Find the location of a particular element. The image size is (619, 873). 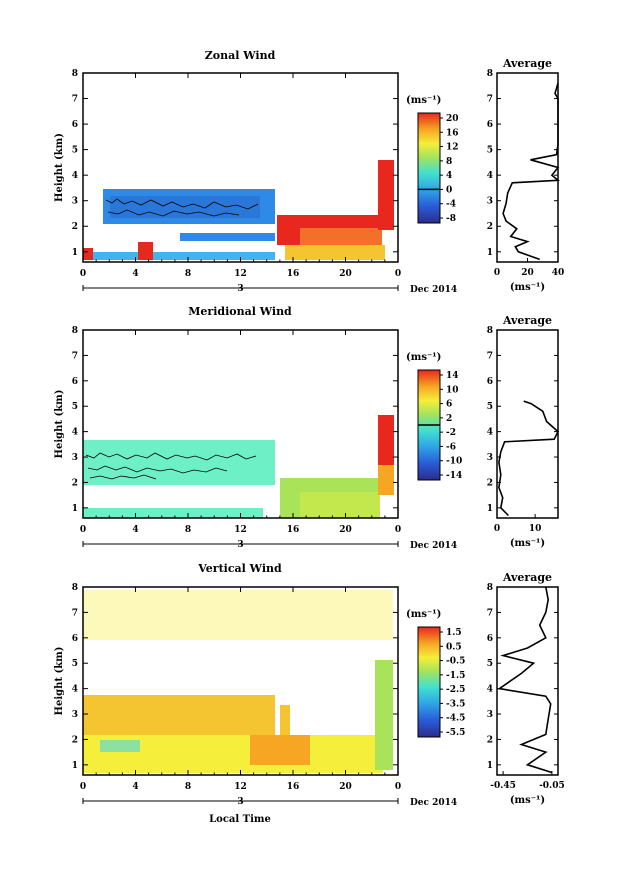

colorbar-tick-label: 4 is located at coordinates (449, 176).